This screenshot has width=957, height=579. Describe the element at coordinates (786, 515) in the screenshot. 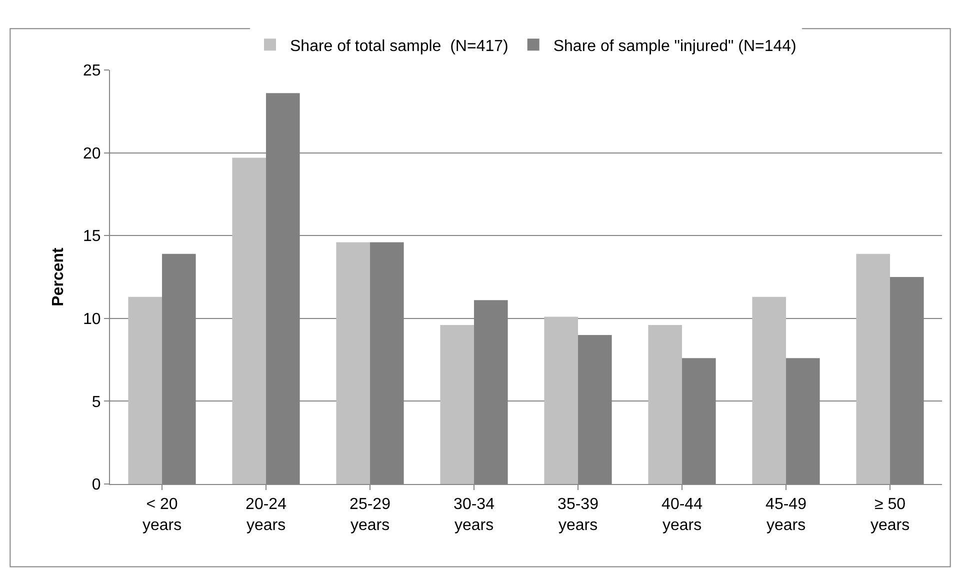

I see `x-tick-label: 45-49 years` at that location.